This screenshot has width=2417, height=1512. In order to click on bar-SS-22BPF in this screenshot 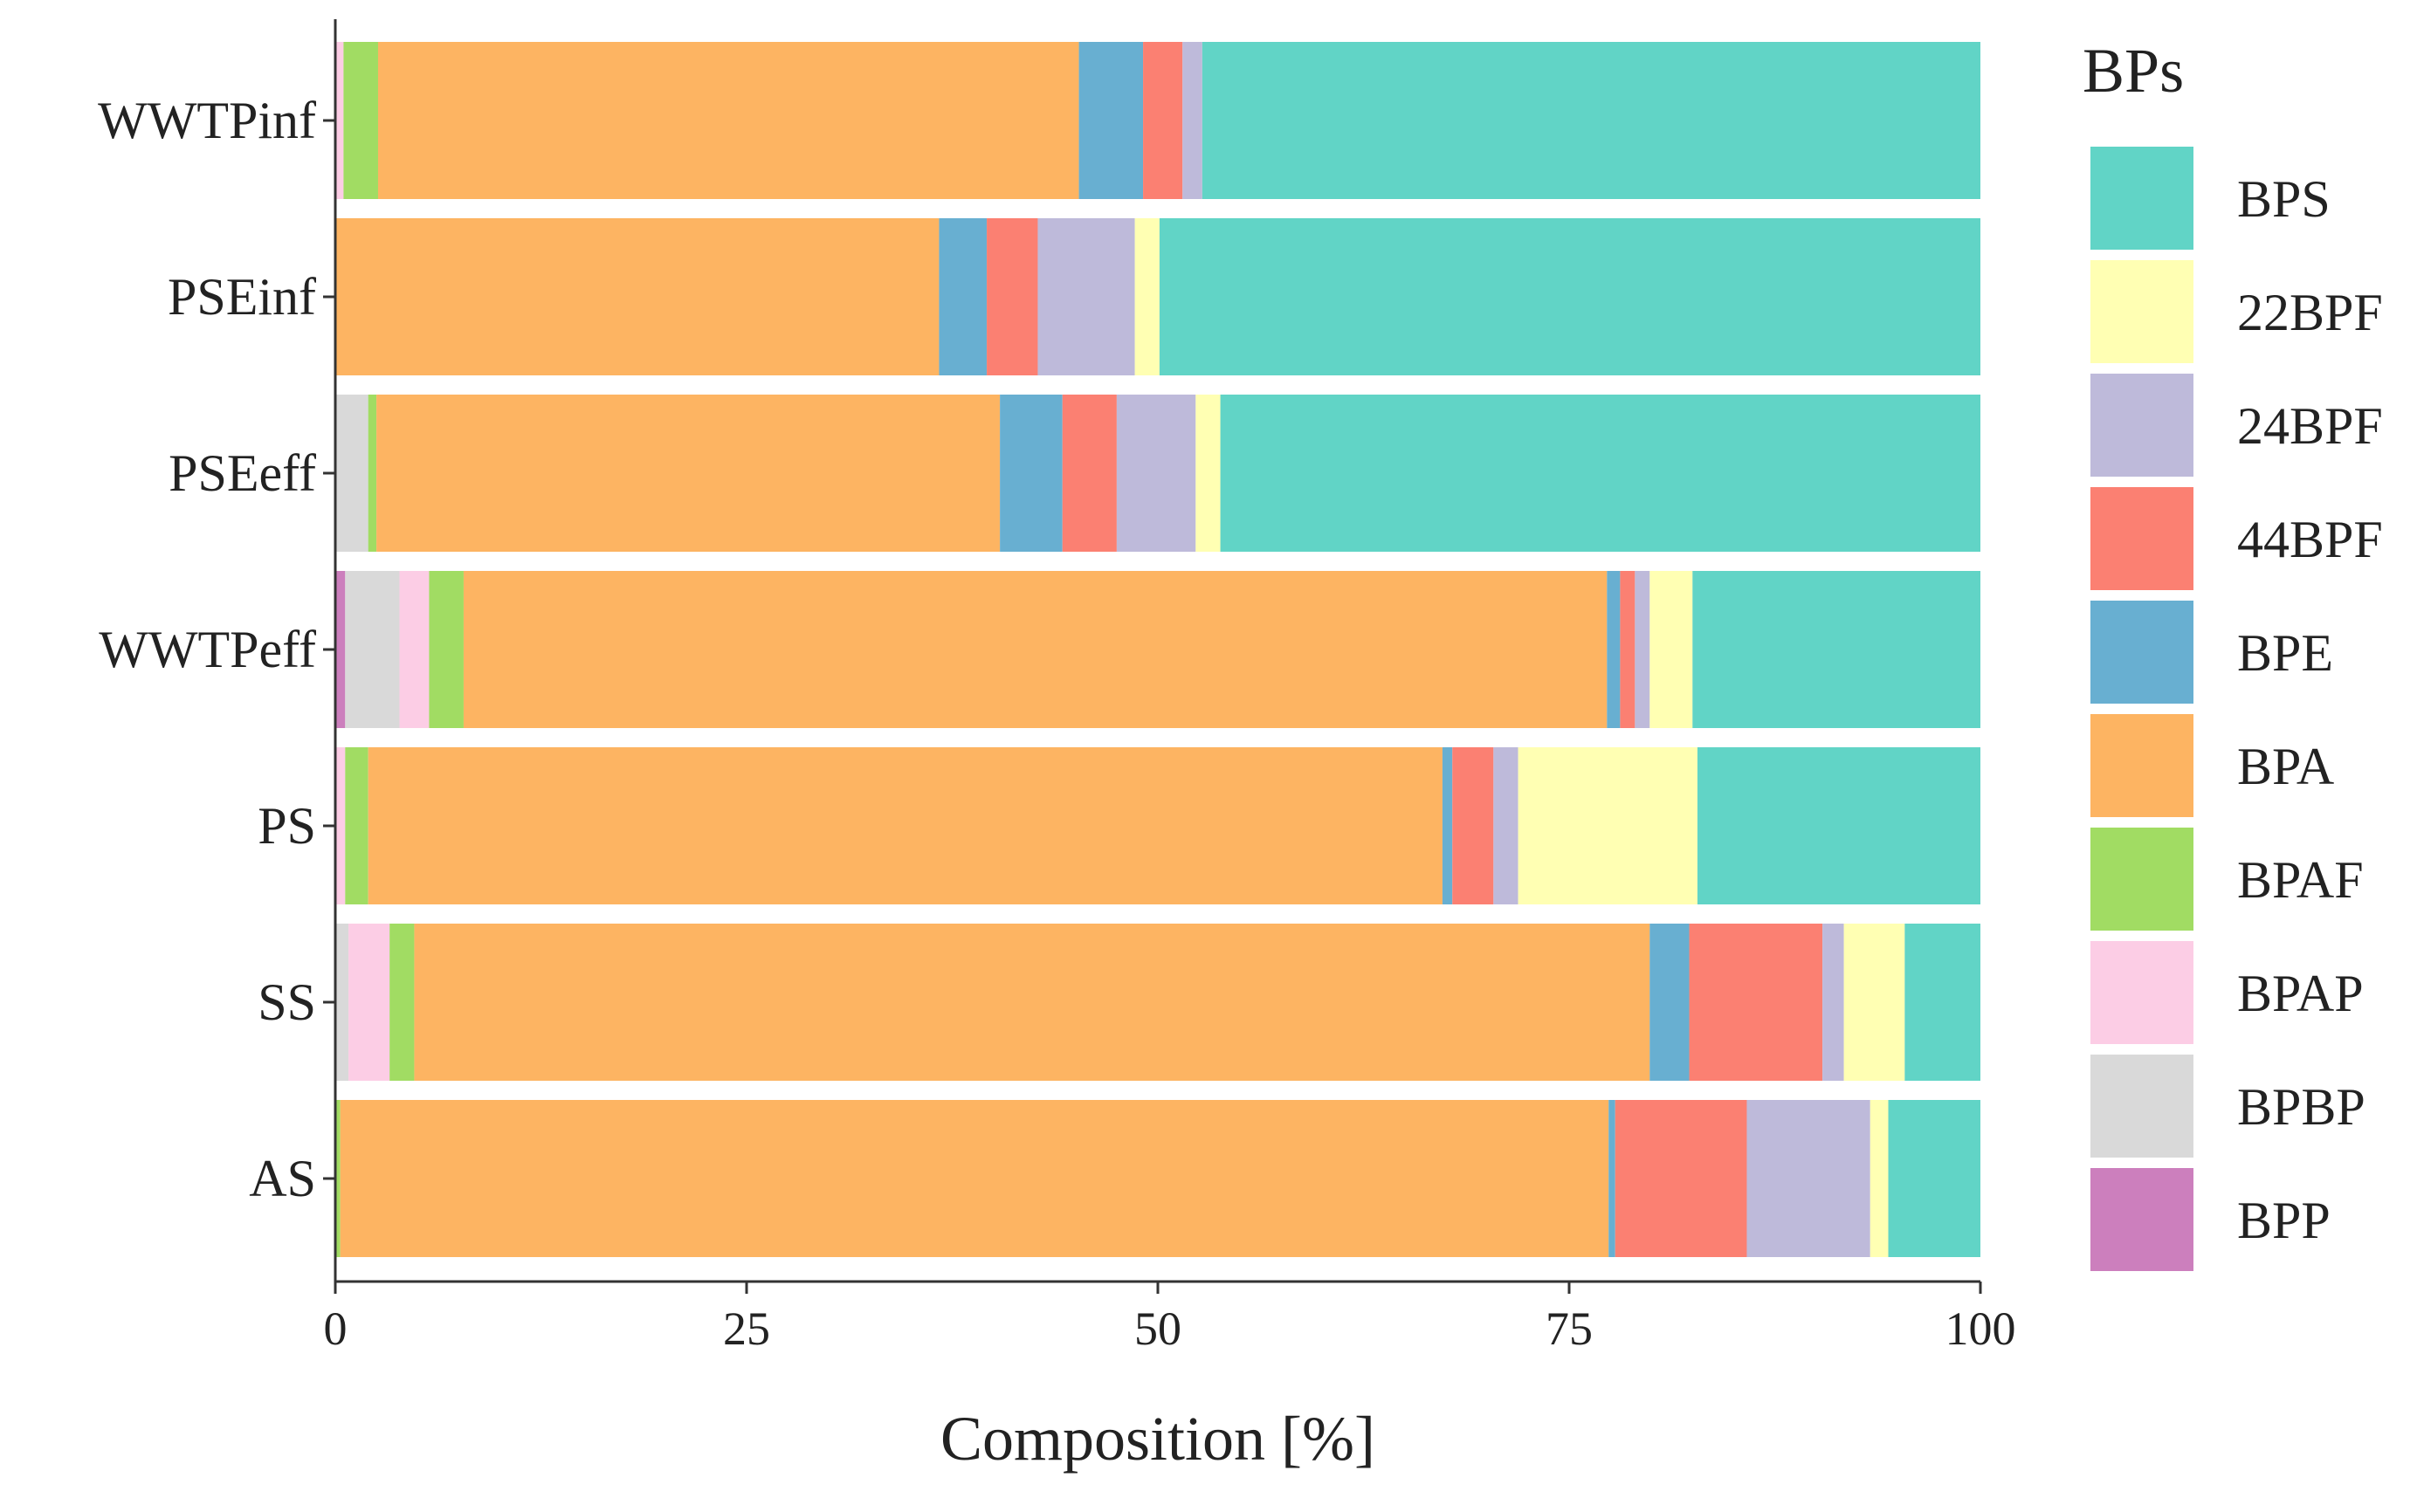, I will do `click(1874, 1003)`.